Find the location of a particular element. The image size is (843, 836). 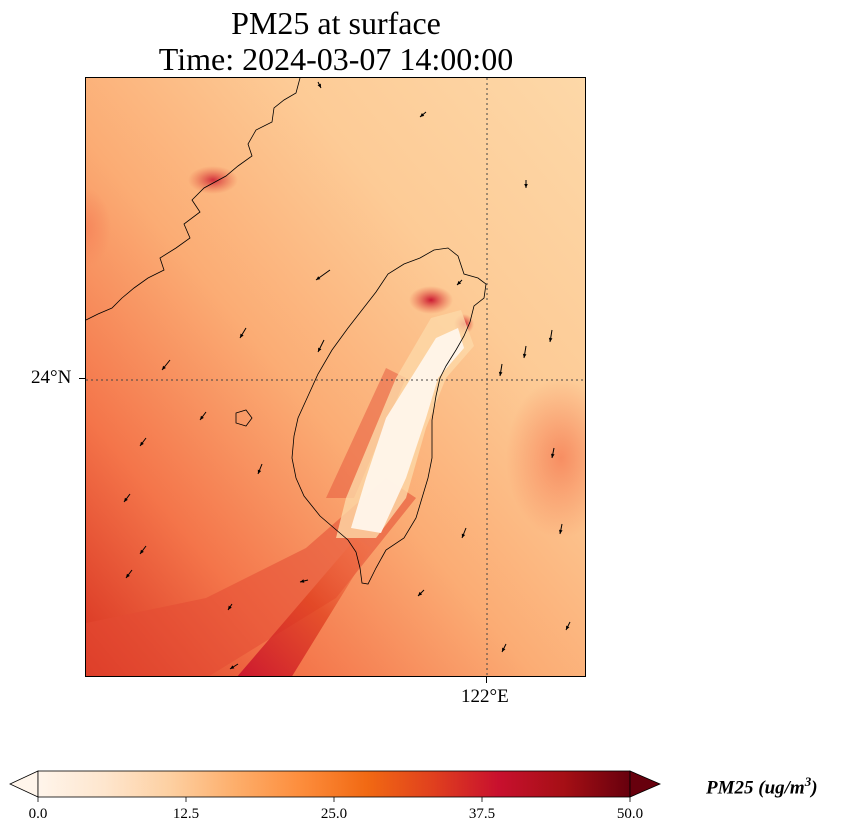

colorbar-tick-label: 12.5 is located at coordinates (186, 814).